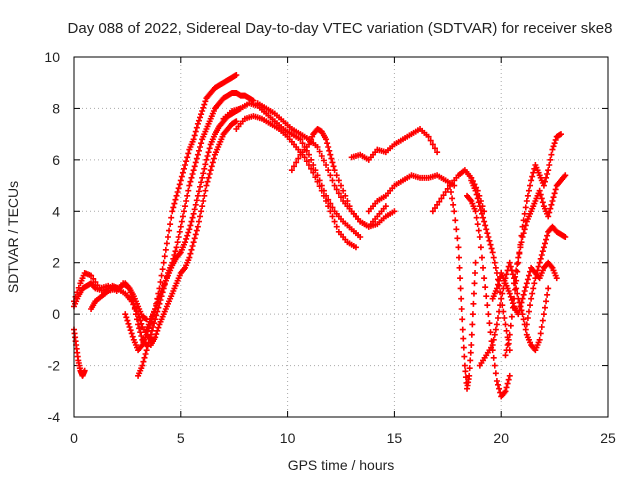  I want to click on y-tick-label: 6, so click(56, 160).